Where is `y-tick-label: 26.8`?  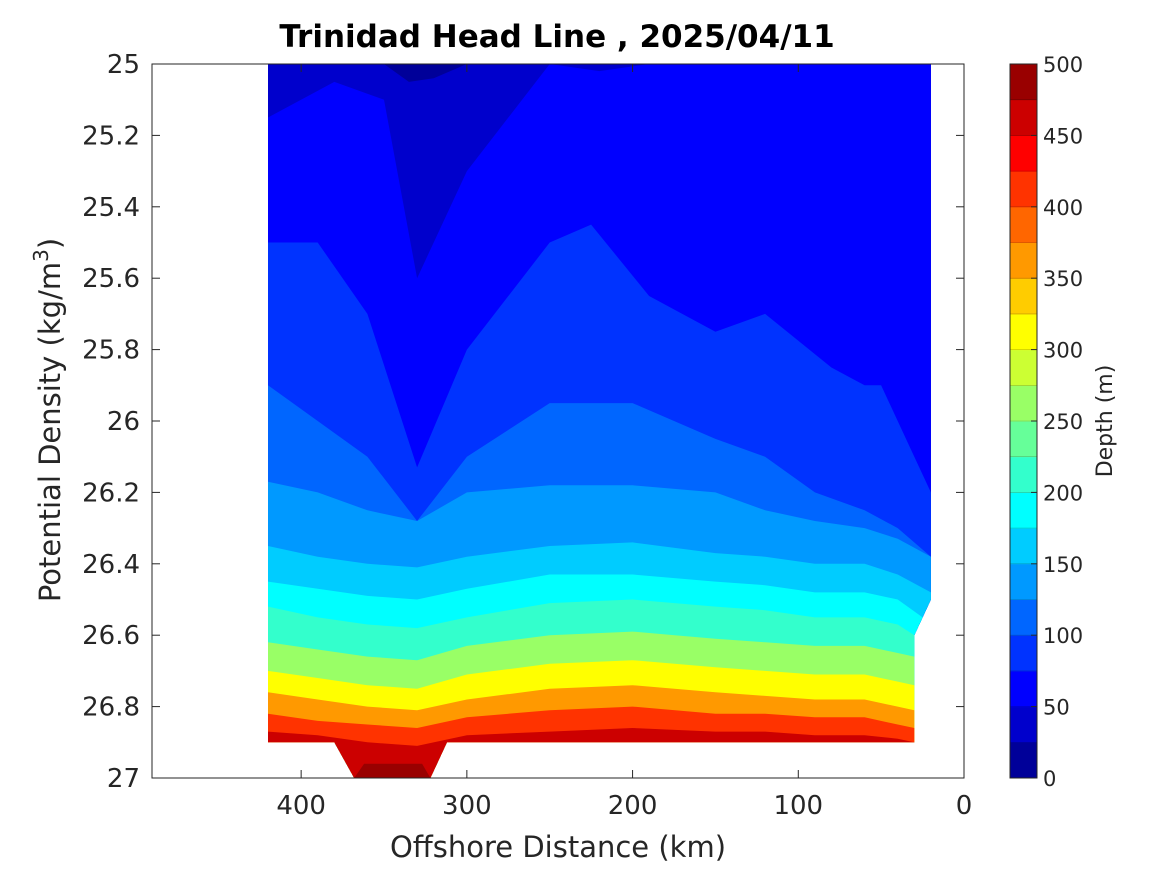
y-tick-label: 26.8 is located at coordinates (111, 708).